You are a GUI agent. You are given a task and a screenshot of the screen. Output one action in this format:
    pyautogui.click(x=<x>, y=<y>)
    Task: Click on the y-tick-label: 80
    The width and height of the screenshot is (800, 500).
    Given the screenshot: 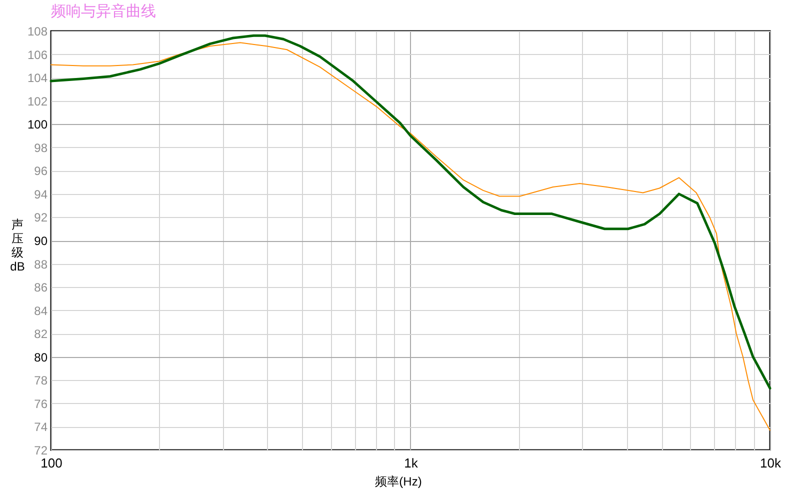 What is the action you would take?
    pyautogui.click(x=41, y=357)
    